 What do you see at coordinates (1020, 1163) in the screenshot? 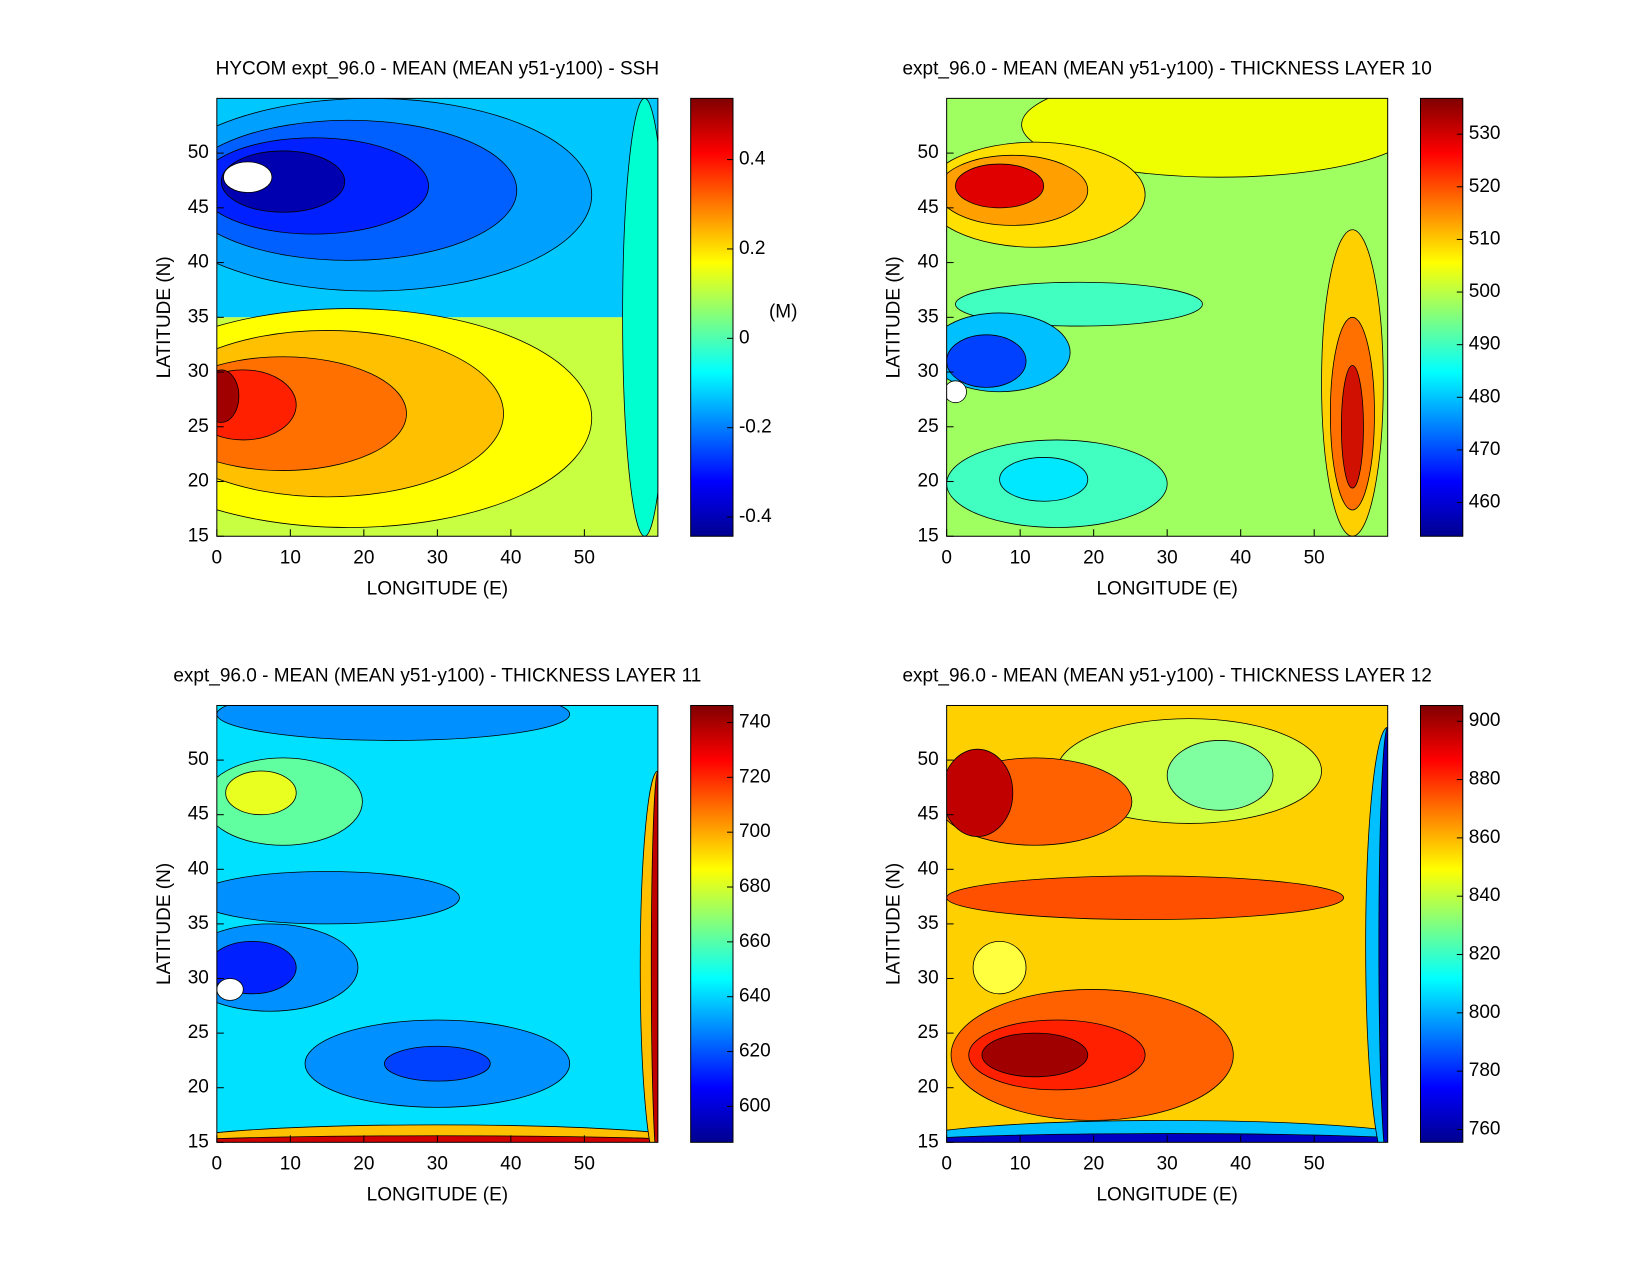
I see `x-tick-label: 10` at bounding box center [1020, 1163].